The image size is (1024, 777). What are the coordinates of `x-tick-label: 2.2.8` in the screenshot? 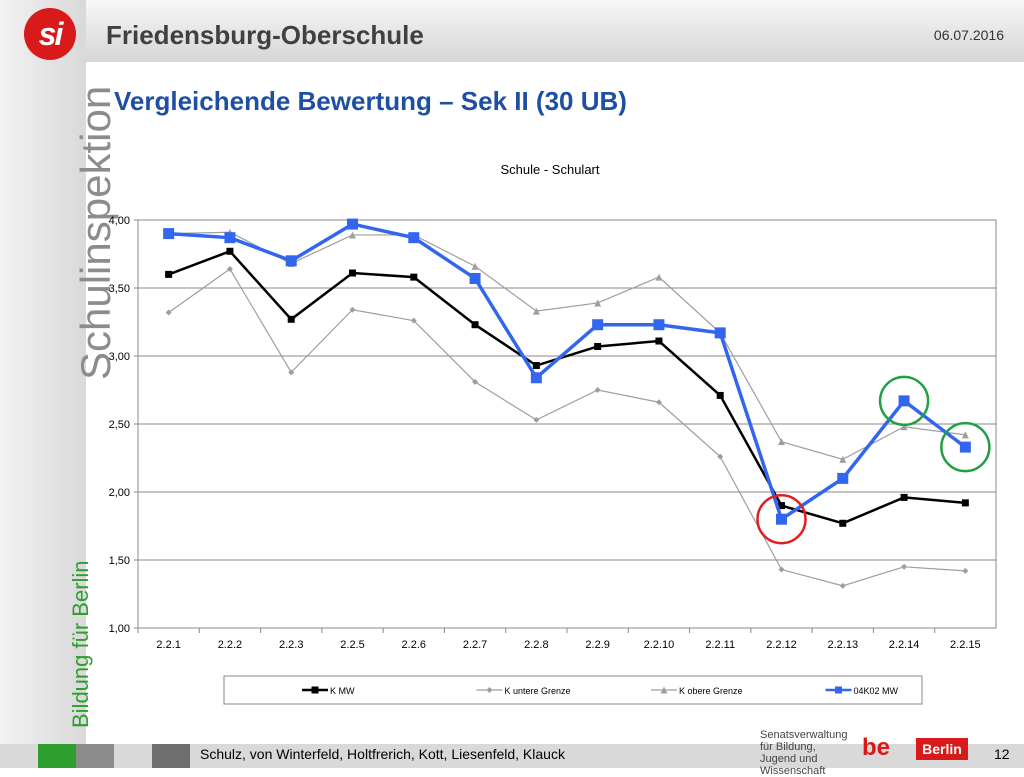 It's located at (536, 645).